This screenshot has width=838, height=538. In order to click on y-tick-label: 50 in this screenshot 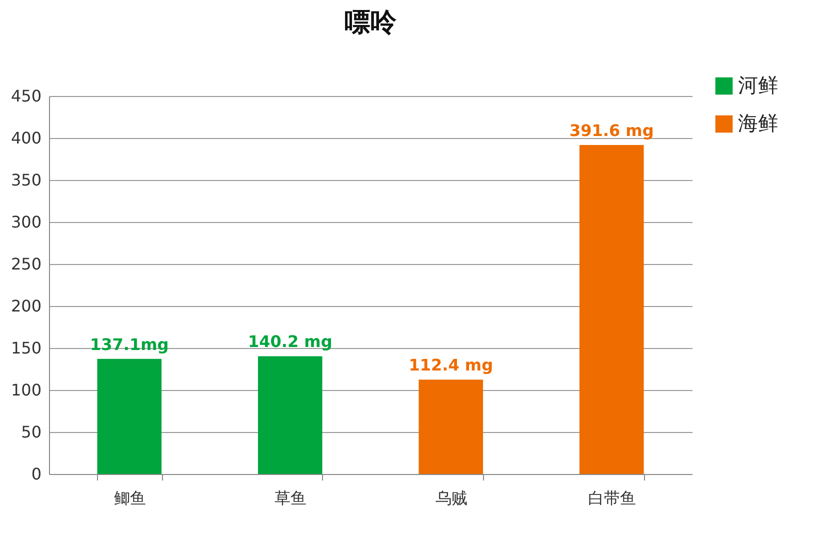, I will do `click(31, 432)`.